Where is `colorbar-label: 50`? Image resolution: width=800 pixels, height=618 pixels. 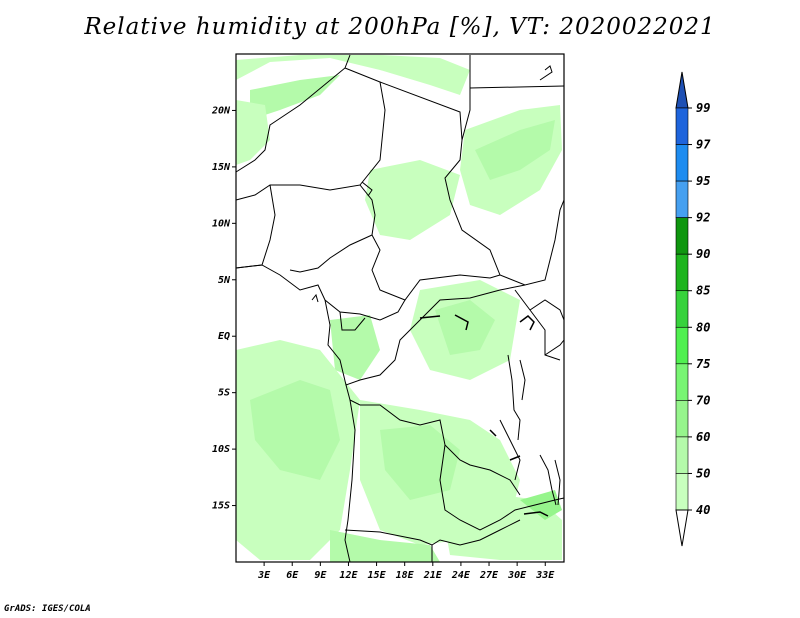 colorbar-label: 50 is located at coordinates (703, 473).